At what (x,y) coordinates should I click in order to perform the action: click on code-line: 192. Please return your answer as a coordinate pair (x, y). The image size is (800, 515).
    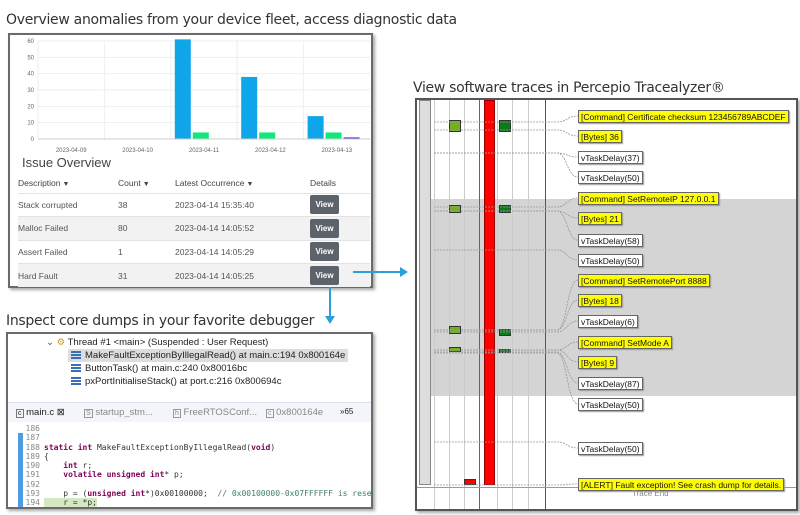
    Looking at the image, I should click on (189, 484).